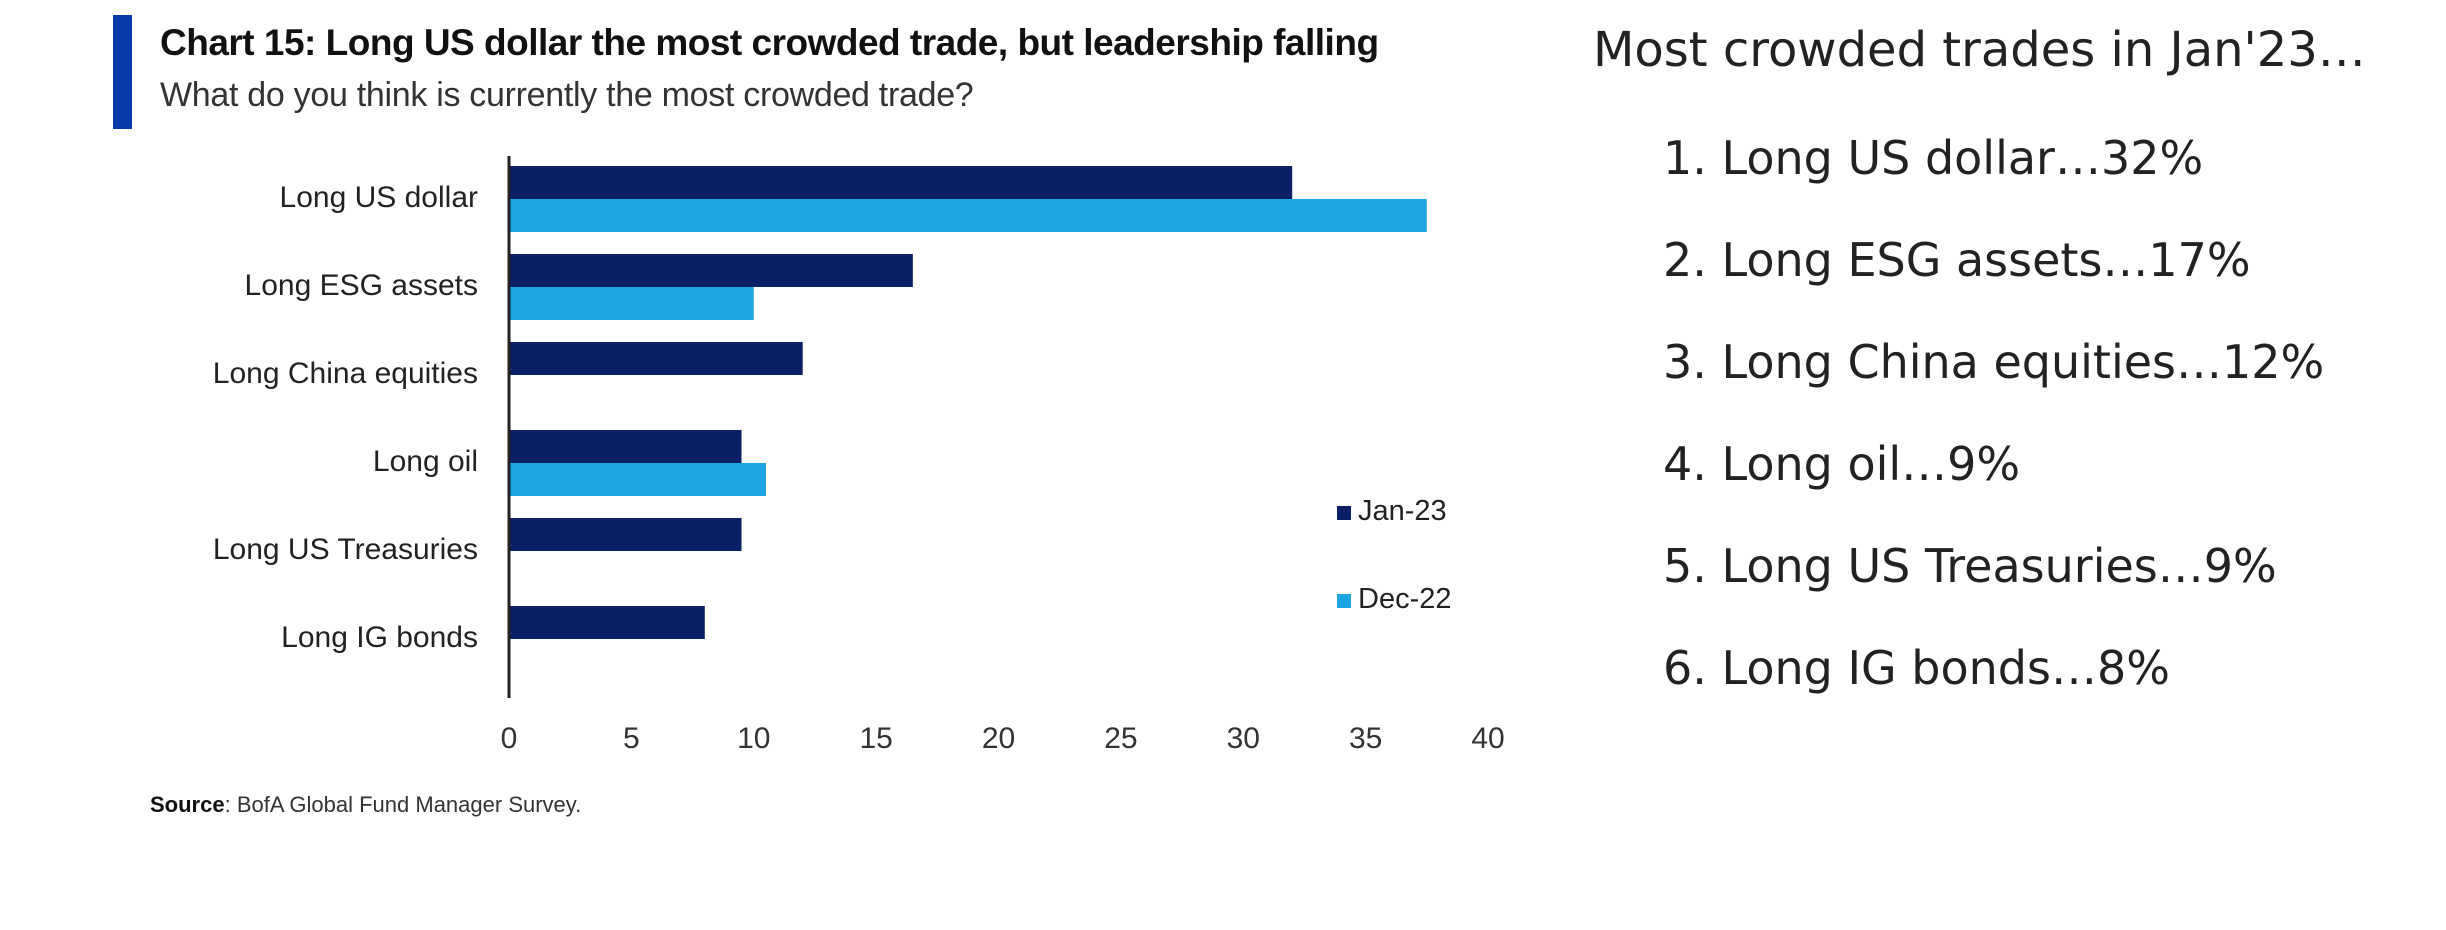 Image resolution: width=2446 pixels, height=930 pixels. I want to click on summary-item: 5. Long US Treasuries…9%, so click(1970, 566).